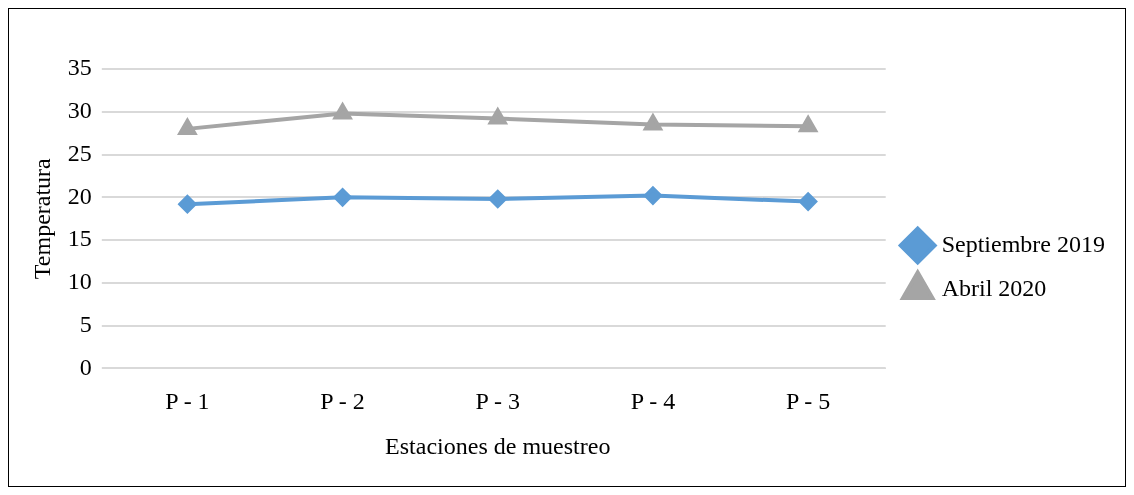  What do you see at coordinates (497, 401) in the screenshot?
I see `x-tick-label: P - 3` at bounding box center [497, 401].